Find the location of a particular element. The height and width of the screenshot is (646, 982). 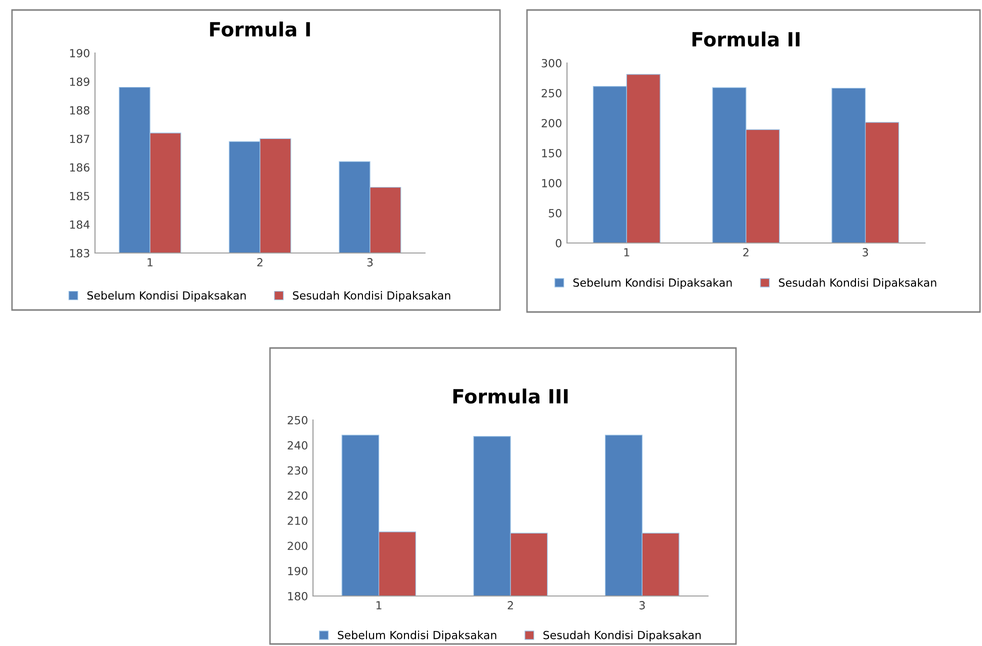

y-tick-label: 230 is located at coordinates (298, 470).